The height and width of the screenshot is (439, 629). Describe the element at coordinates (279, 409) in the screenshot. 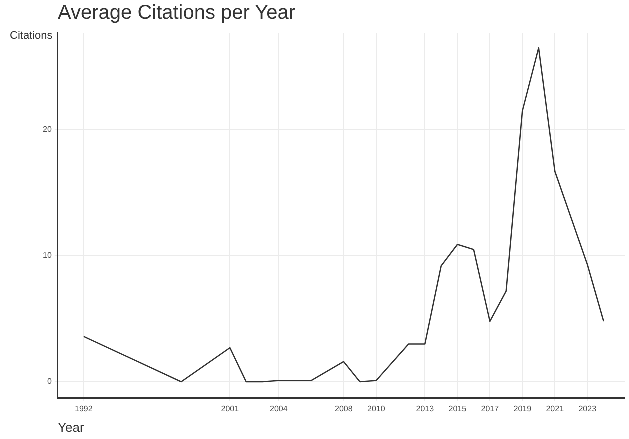

I see `x-tick-label: 2004` at that location.